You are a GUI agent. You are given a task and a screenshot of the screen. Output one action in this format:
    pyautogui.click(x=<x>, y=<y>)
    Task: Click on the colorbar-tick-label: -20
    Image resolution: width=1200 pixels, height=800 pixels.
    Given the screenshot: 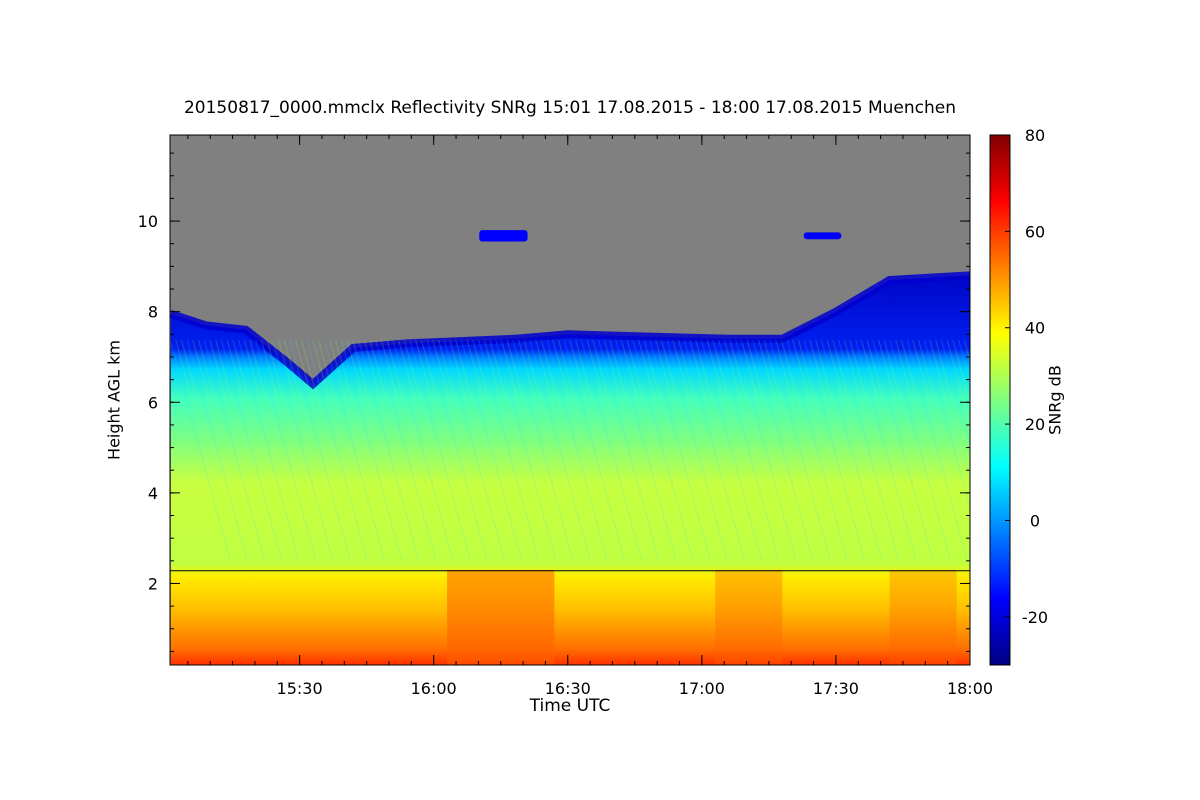 What is the action you would take?
    pyautogui.click(x=1035, y=617)
    